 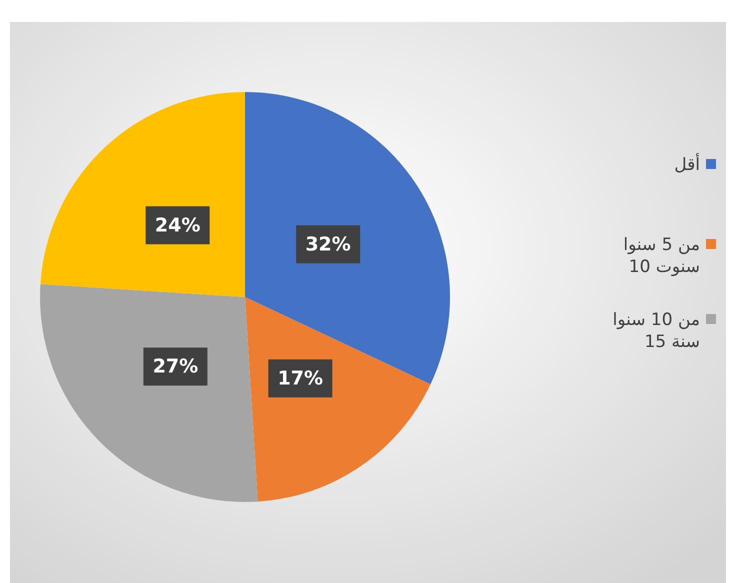 What do you see at coordinates (661, 256) in the screenshot?
I see `legend-label: من 5 سنوا 10 سنوت` at bounding box center [661, 256].